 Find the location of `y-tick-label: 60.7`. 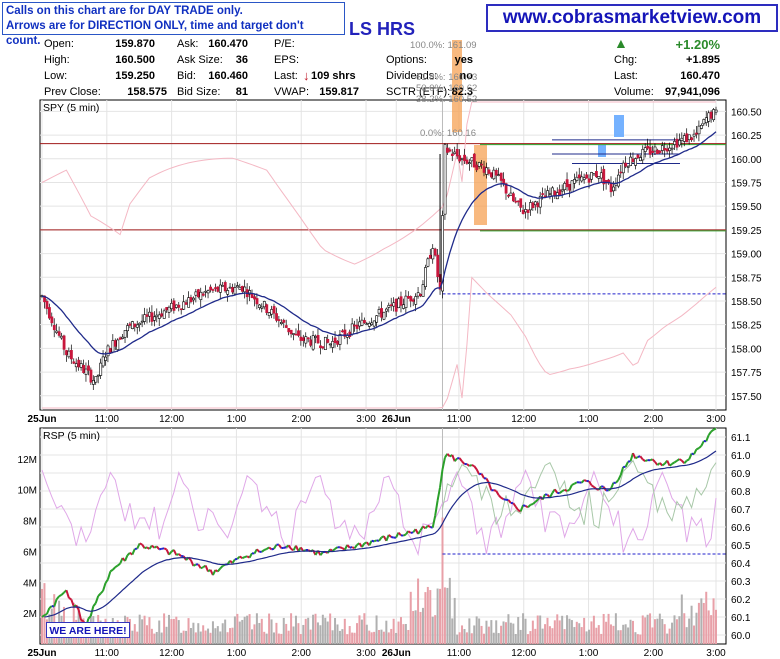

y-tick-label: 60.7 is located at coordinates (741, 510).